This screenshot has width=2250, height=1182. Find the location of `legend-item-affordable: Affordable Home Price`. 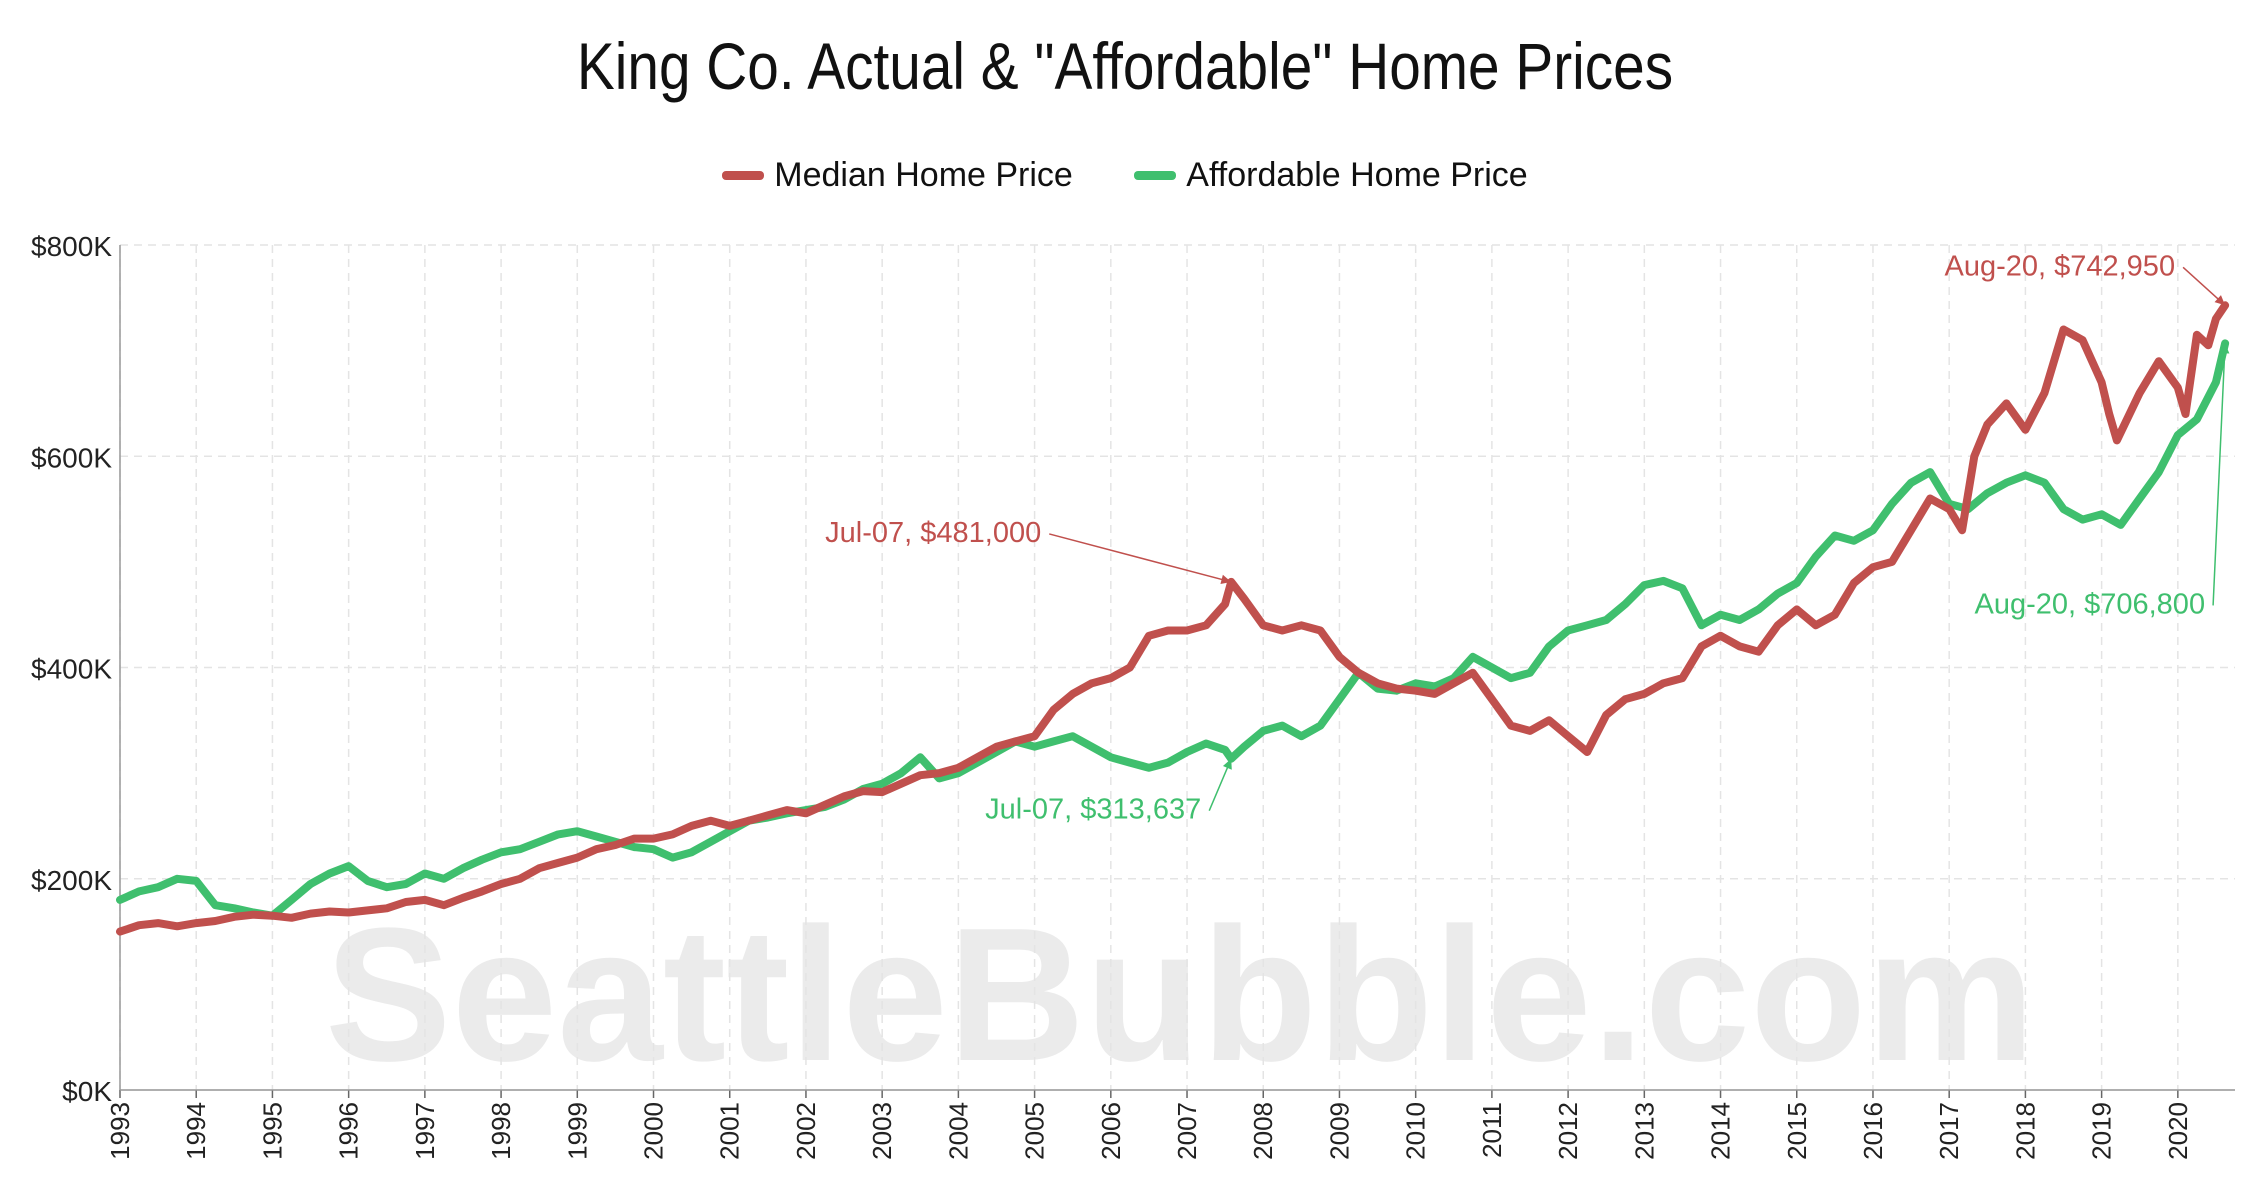

legend-item-affordable: Affordable Home Price is located at coordinates (1331, 175).